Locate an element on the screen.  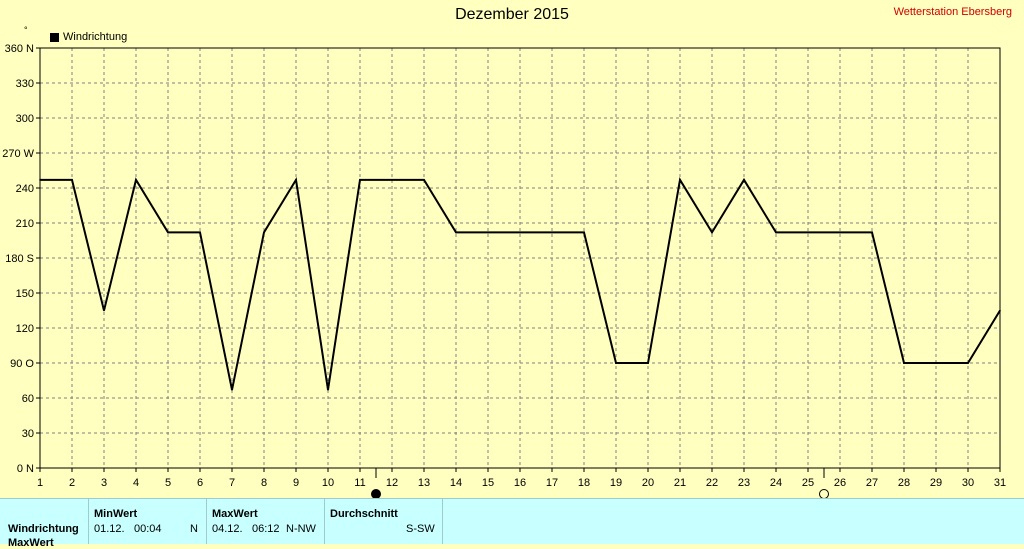
y-axis-unit: ° is located at coordinates (26, 30).